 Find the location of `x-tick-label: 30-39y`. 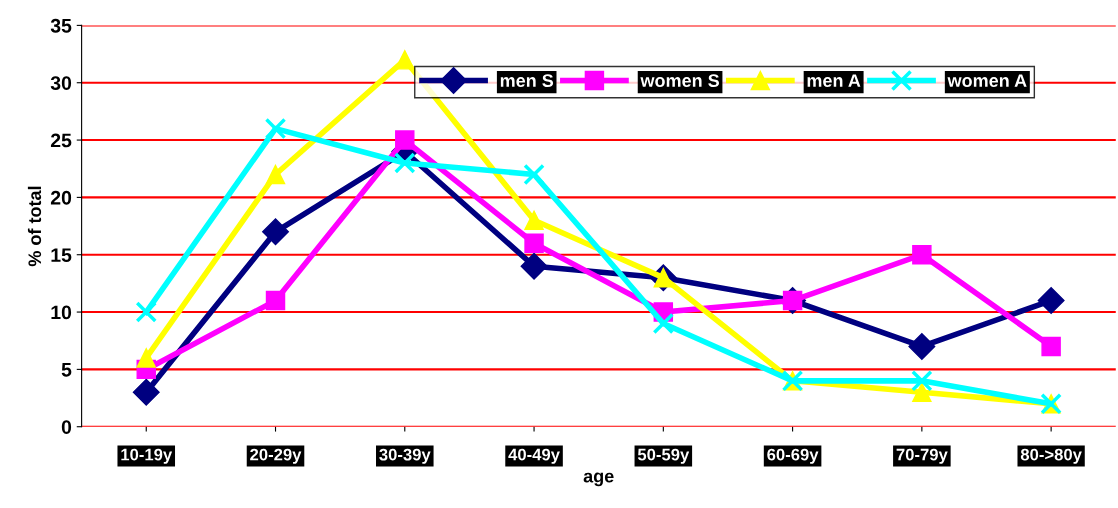

x-tick-label: 30-39y is located at coordinates (405, 456).